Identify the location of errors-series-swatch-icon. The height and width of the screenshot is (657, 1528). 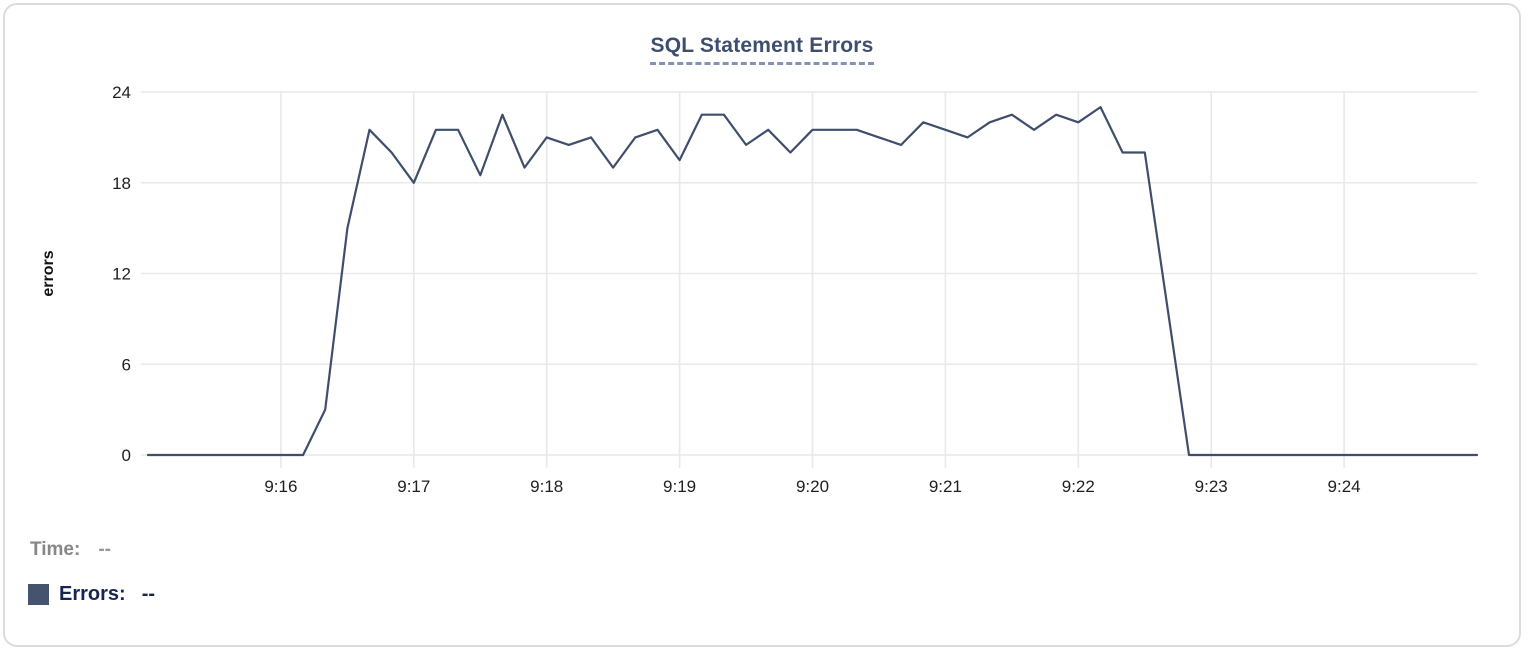
(38, 594).